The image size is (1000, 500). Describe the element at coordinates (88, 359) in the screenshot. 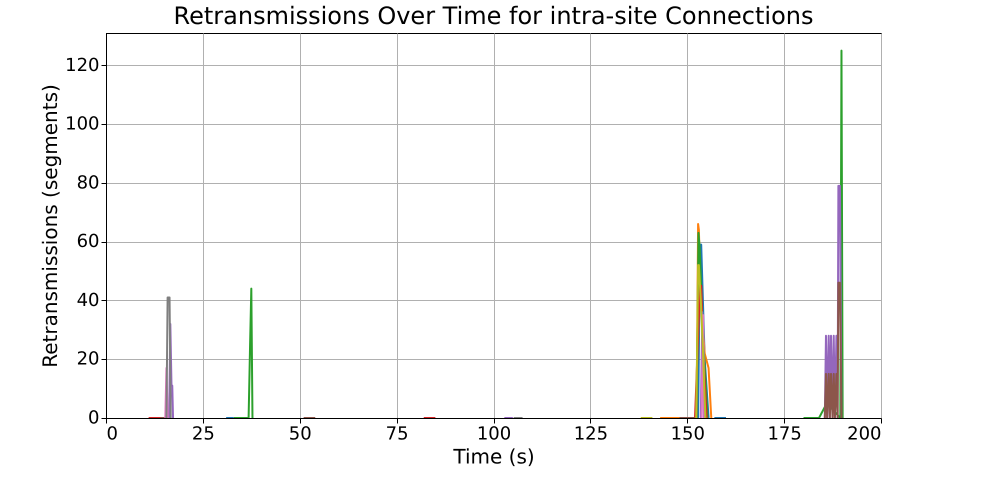

I see `y-tick-label: 20` at that location.